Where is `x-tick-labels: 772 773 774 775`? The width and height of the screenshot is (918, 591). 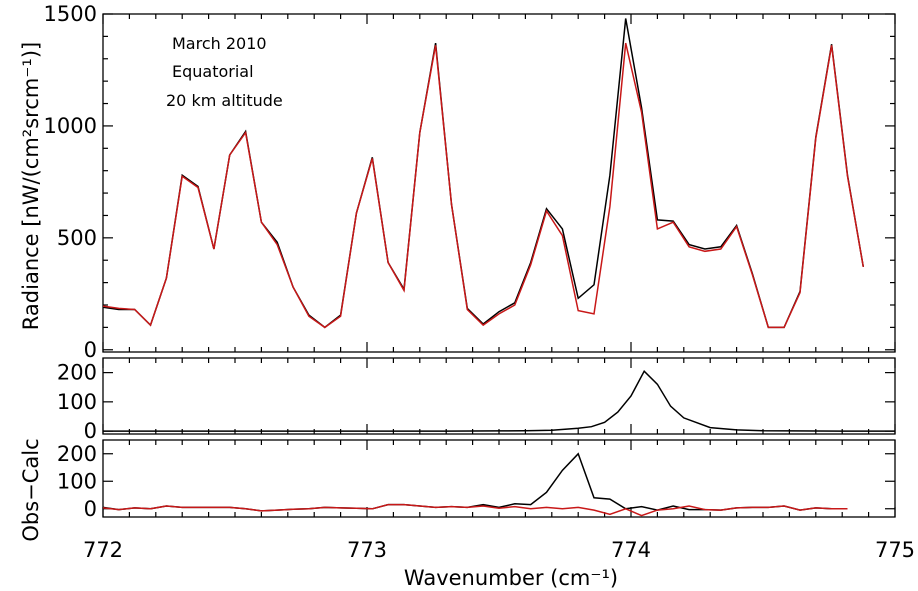 x-tick-labels: 772 773 774 775 is located at coordinates (499, 550).